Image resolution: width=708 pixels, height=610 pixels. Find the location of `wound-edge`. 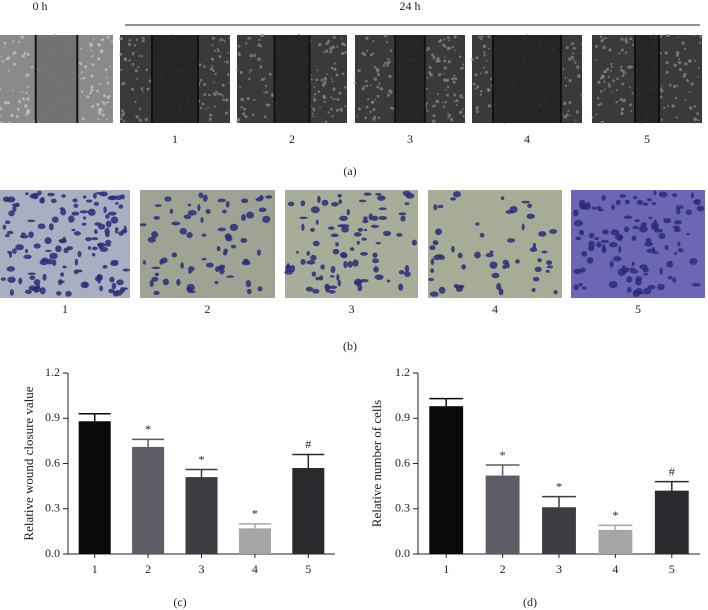

wound-edge is located at coordinates (561, 79).